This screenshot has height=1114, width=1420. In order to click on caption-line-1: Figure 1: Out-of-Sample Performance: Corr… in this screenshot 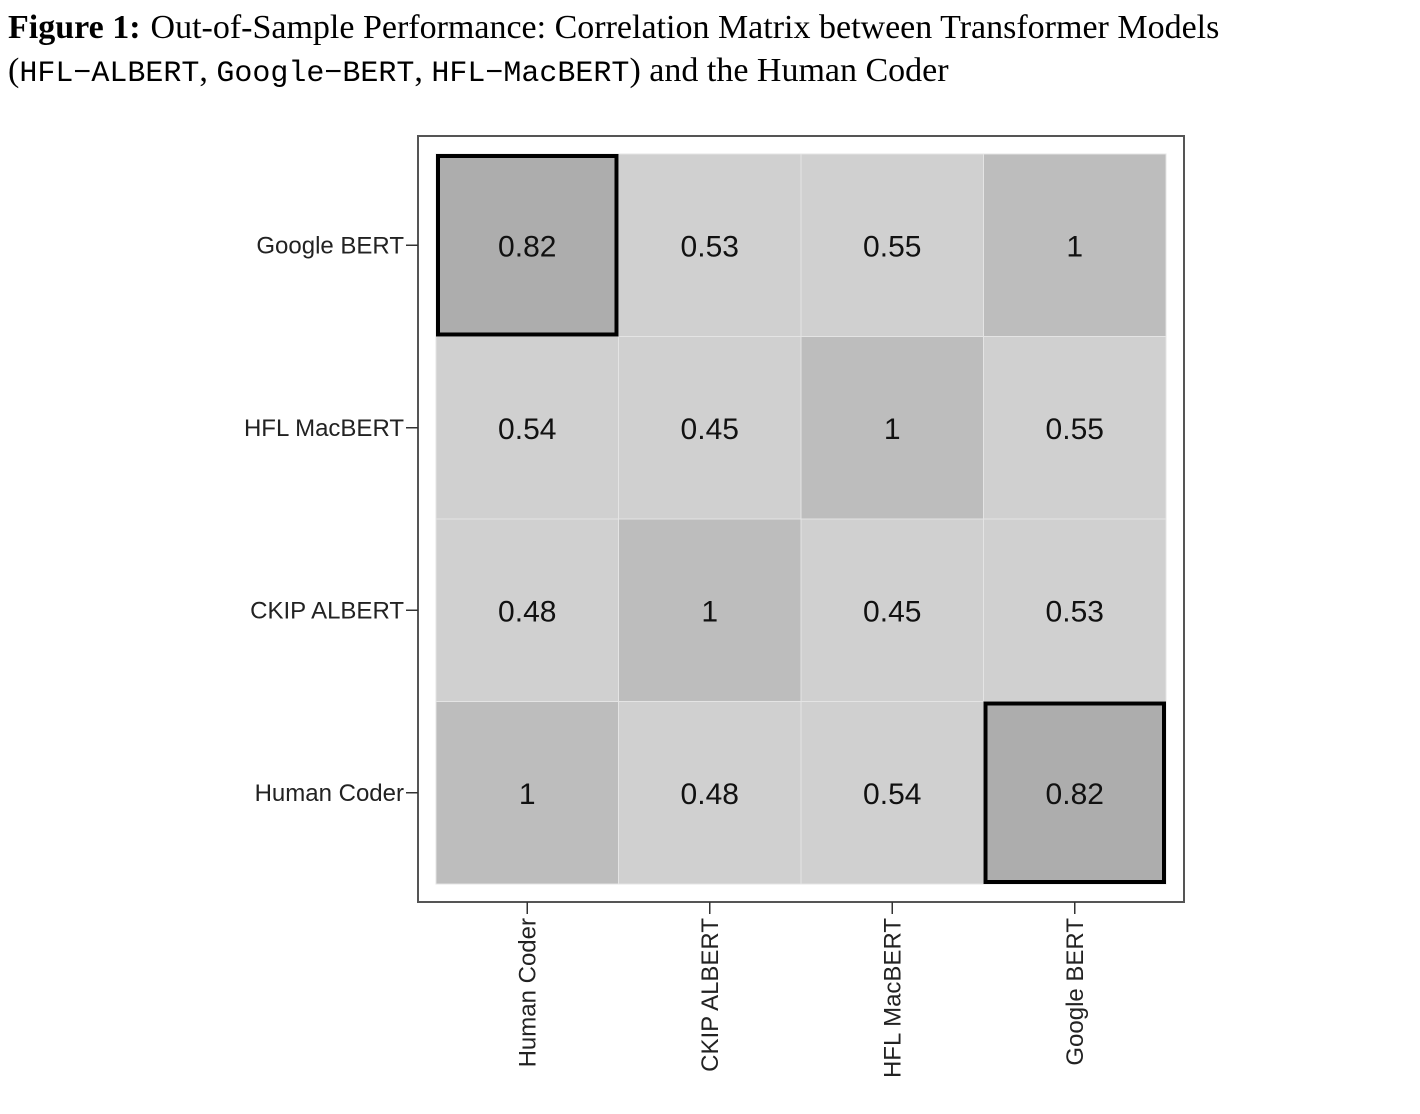, I will do `click(613, 27)`.